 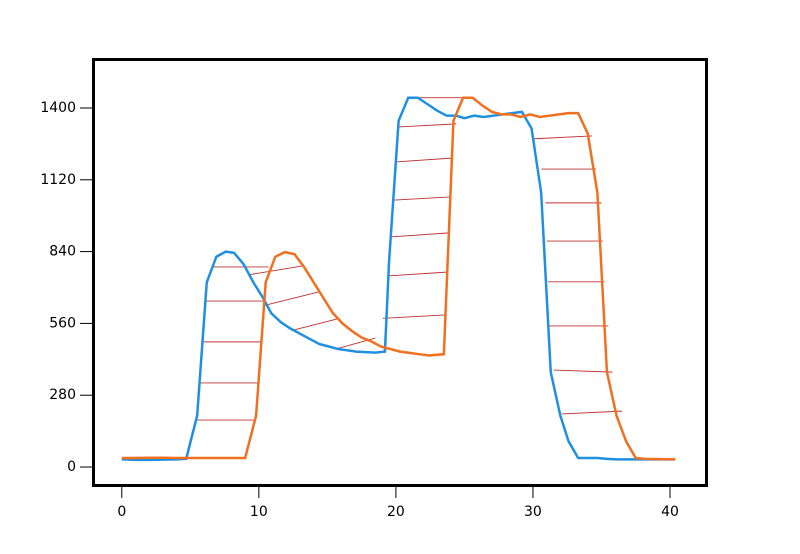 I want to click on x-tick-label: 20, so click(x=396, y=512).